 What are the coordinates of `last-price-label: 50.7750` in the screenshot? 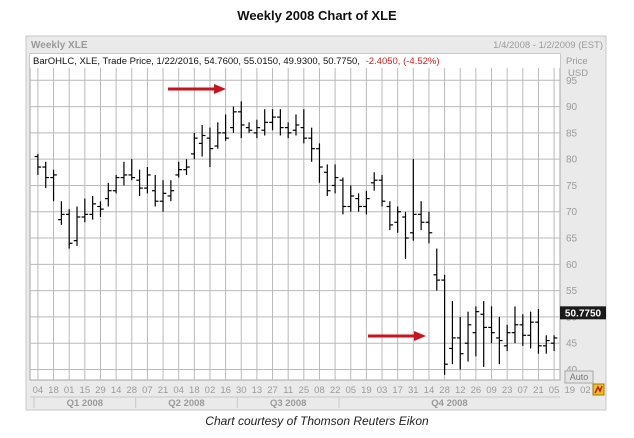 It's located at (583, 313).